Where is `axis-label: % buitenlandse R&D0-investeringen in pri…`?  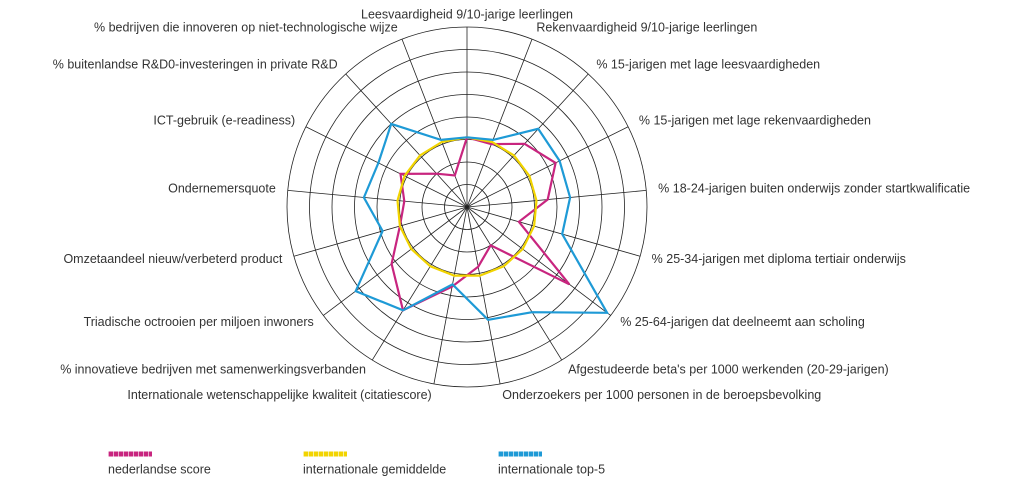 axis-label: % buitenlandse R&D0-investeringen in pri… is located at coordinates (195, 64).